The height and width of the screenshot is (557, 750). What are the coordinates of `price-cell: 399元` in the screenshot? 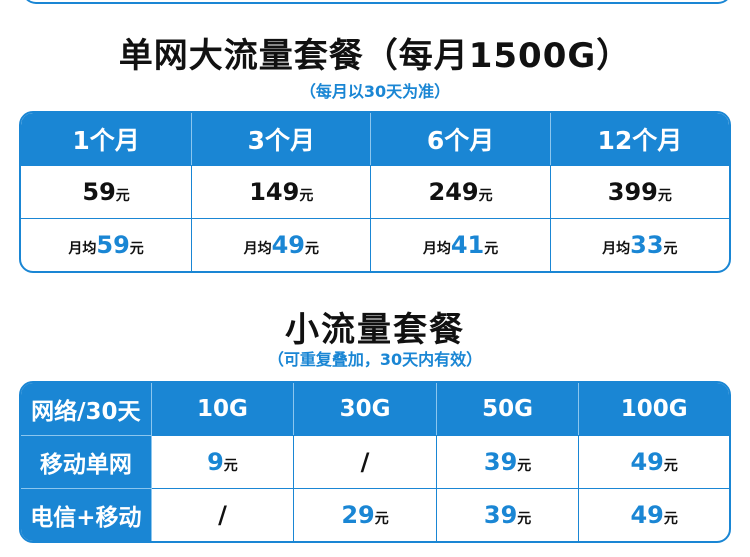 It's located at (639, 191).